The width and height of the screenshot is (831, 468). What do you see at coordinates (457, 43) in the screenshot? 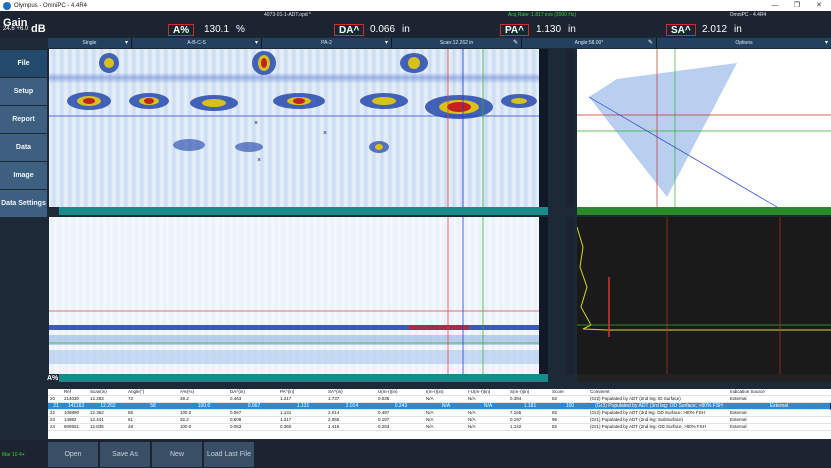
I see `scan-position-field: Scan:12.262 in ✎` at bounding box center [457, 43].